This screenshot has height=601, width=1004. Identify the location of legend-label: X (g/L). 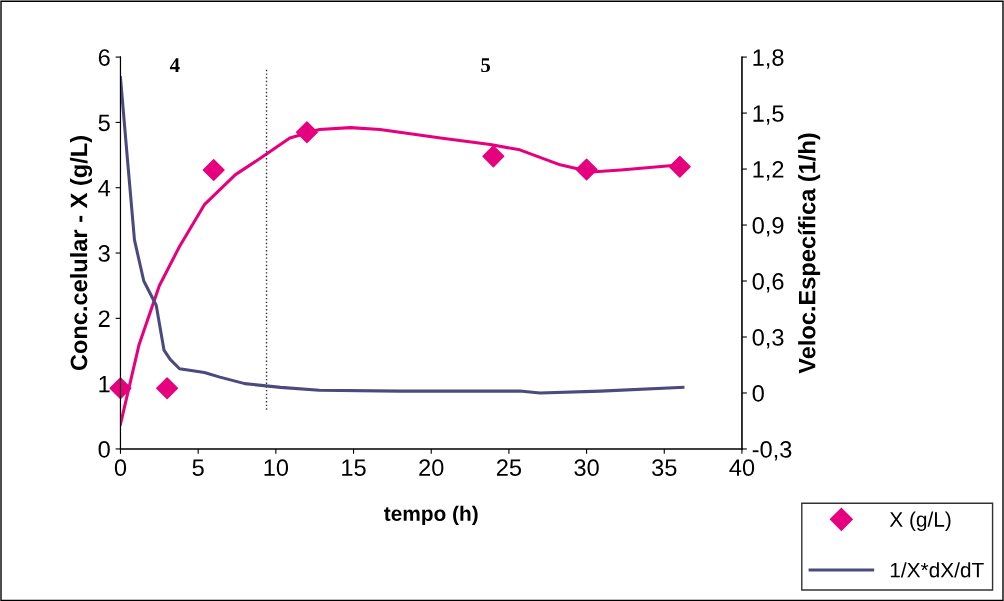
(920, 521).